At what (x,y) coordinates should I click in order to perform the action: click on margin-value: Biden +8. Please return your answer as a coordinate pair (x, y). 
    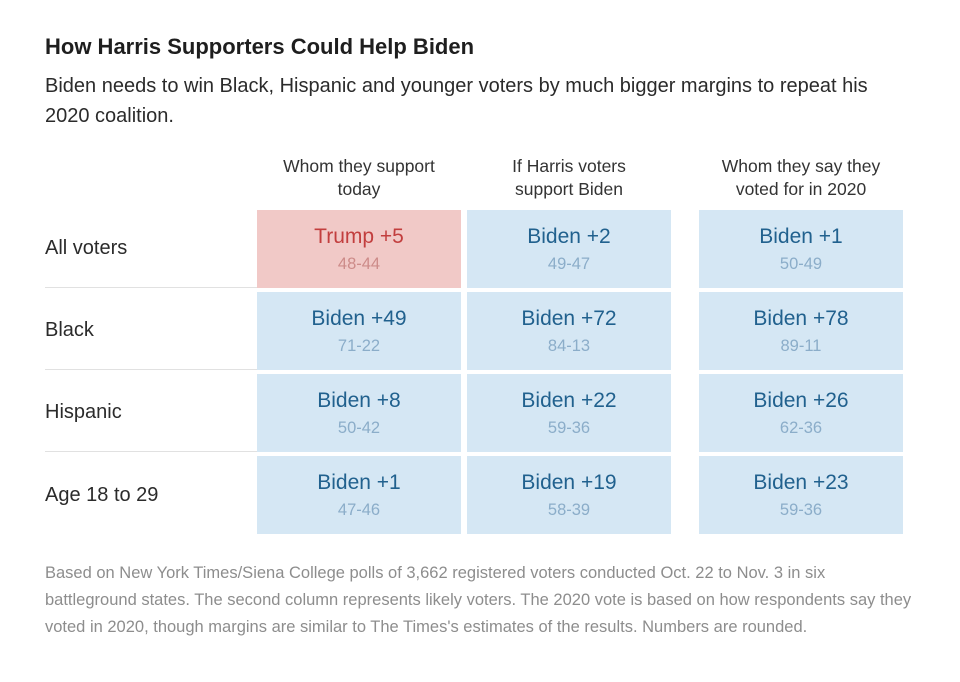
    Looking at the image, I should click on (359, 400).